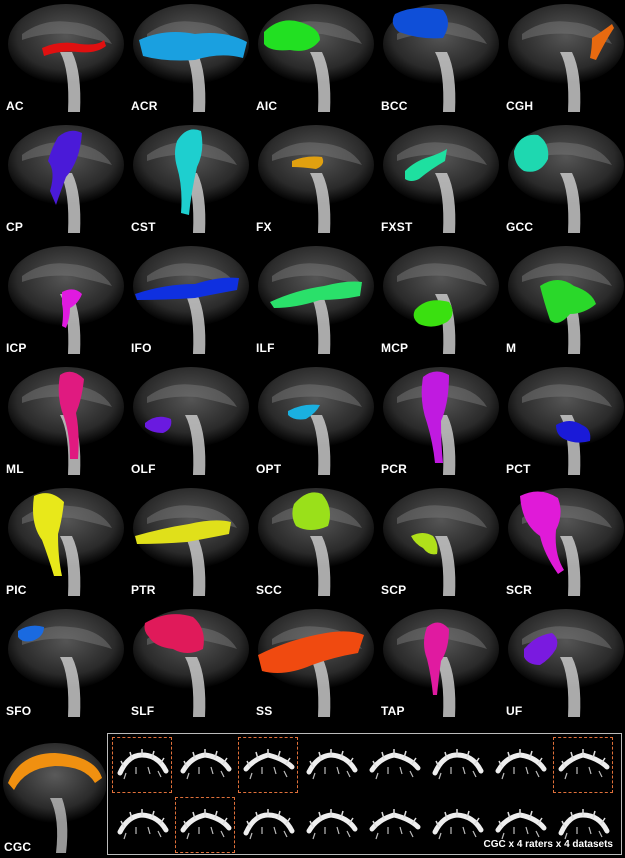  Describe the element at coordinates (304, 412) in the screenshot. I see `tract-shape-opt` at that location.